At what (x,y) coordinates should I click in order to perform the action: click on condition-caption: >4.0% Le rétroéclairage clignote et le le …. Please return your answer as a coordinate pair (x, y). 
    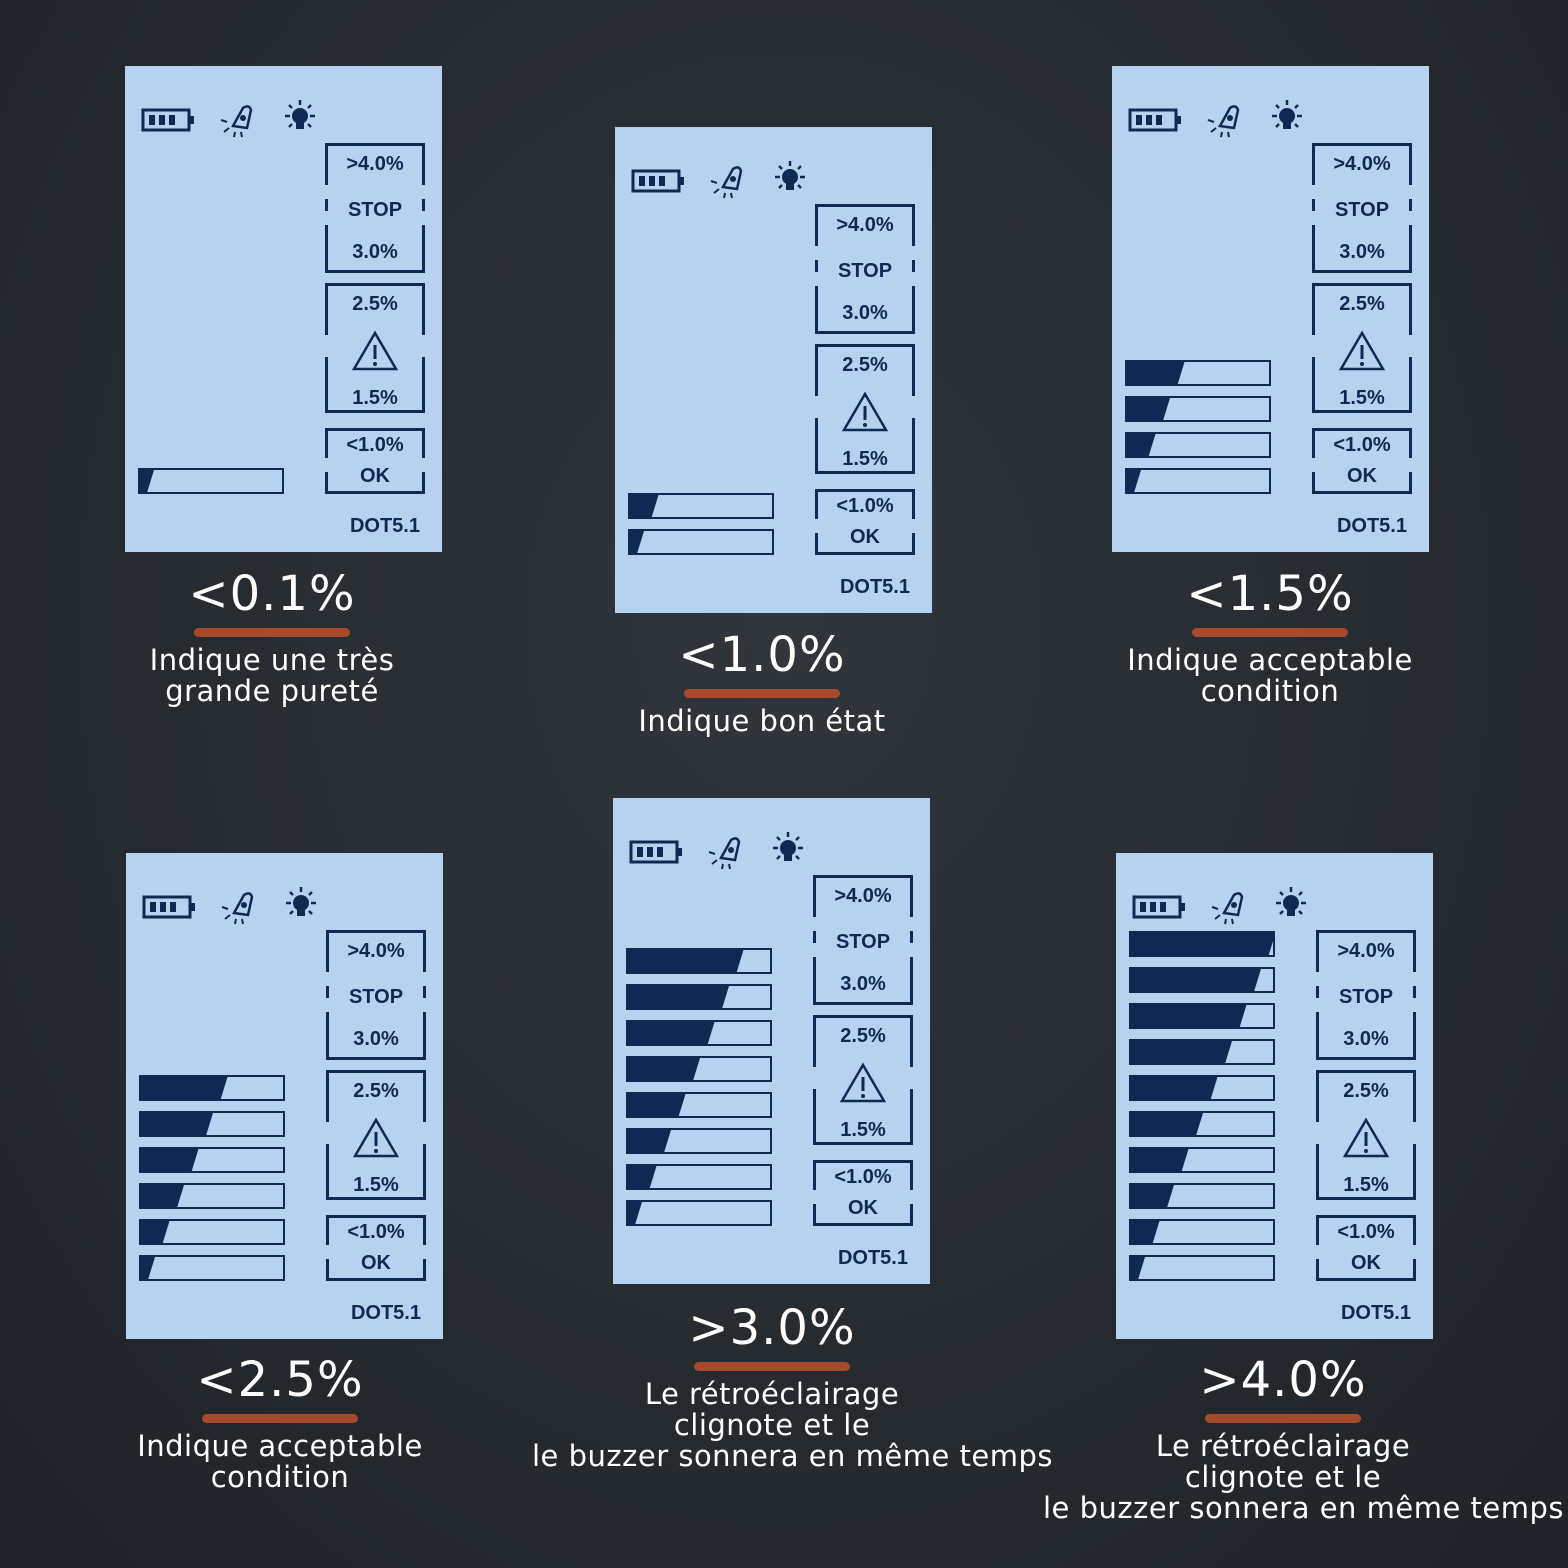
    Looking at the image, I should click on (1304, 1438).